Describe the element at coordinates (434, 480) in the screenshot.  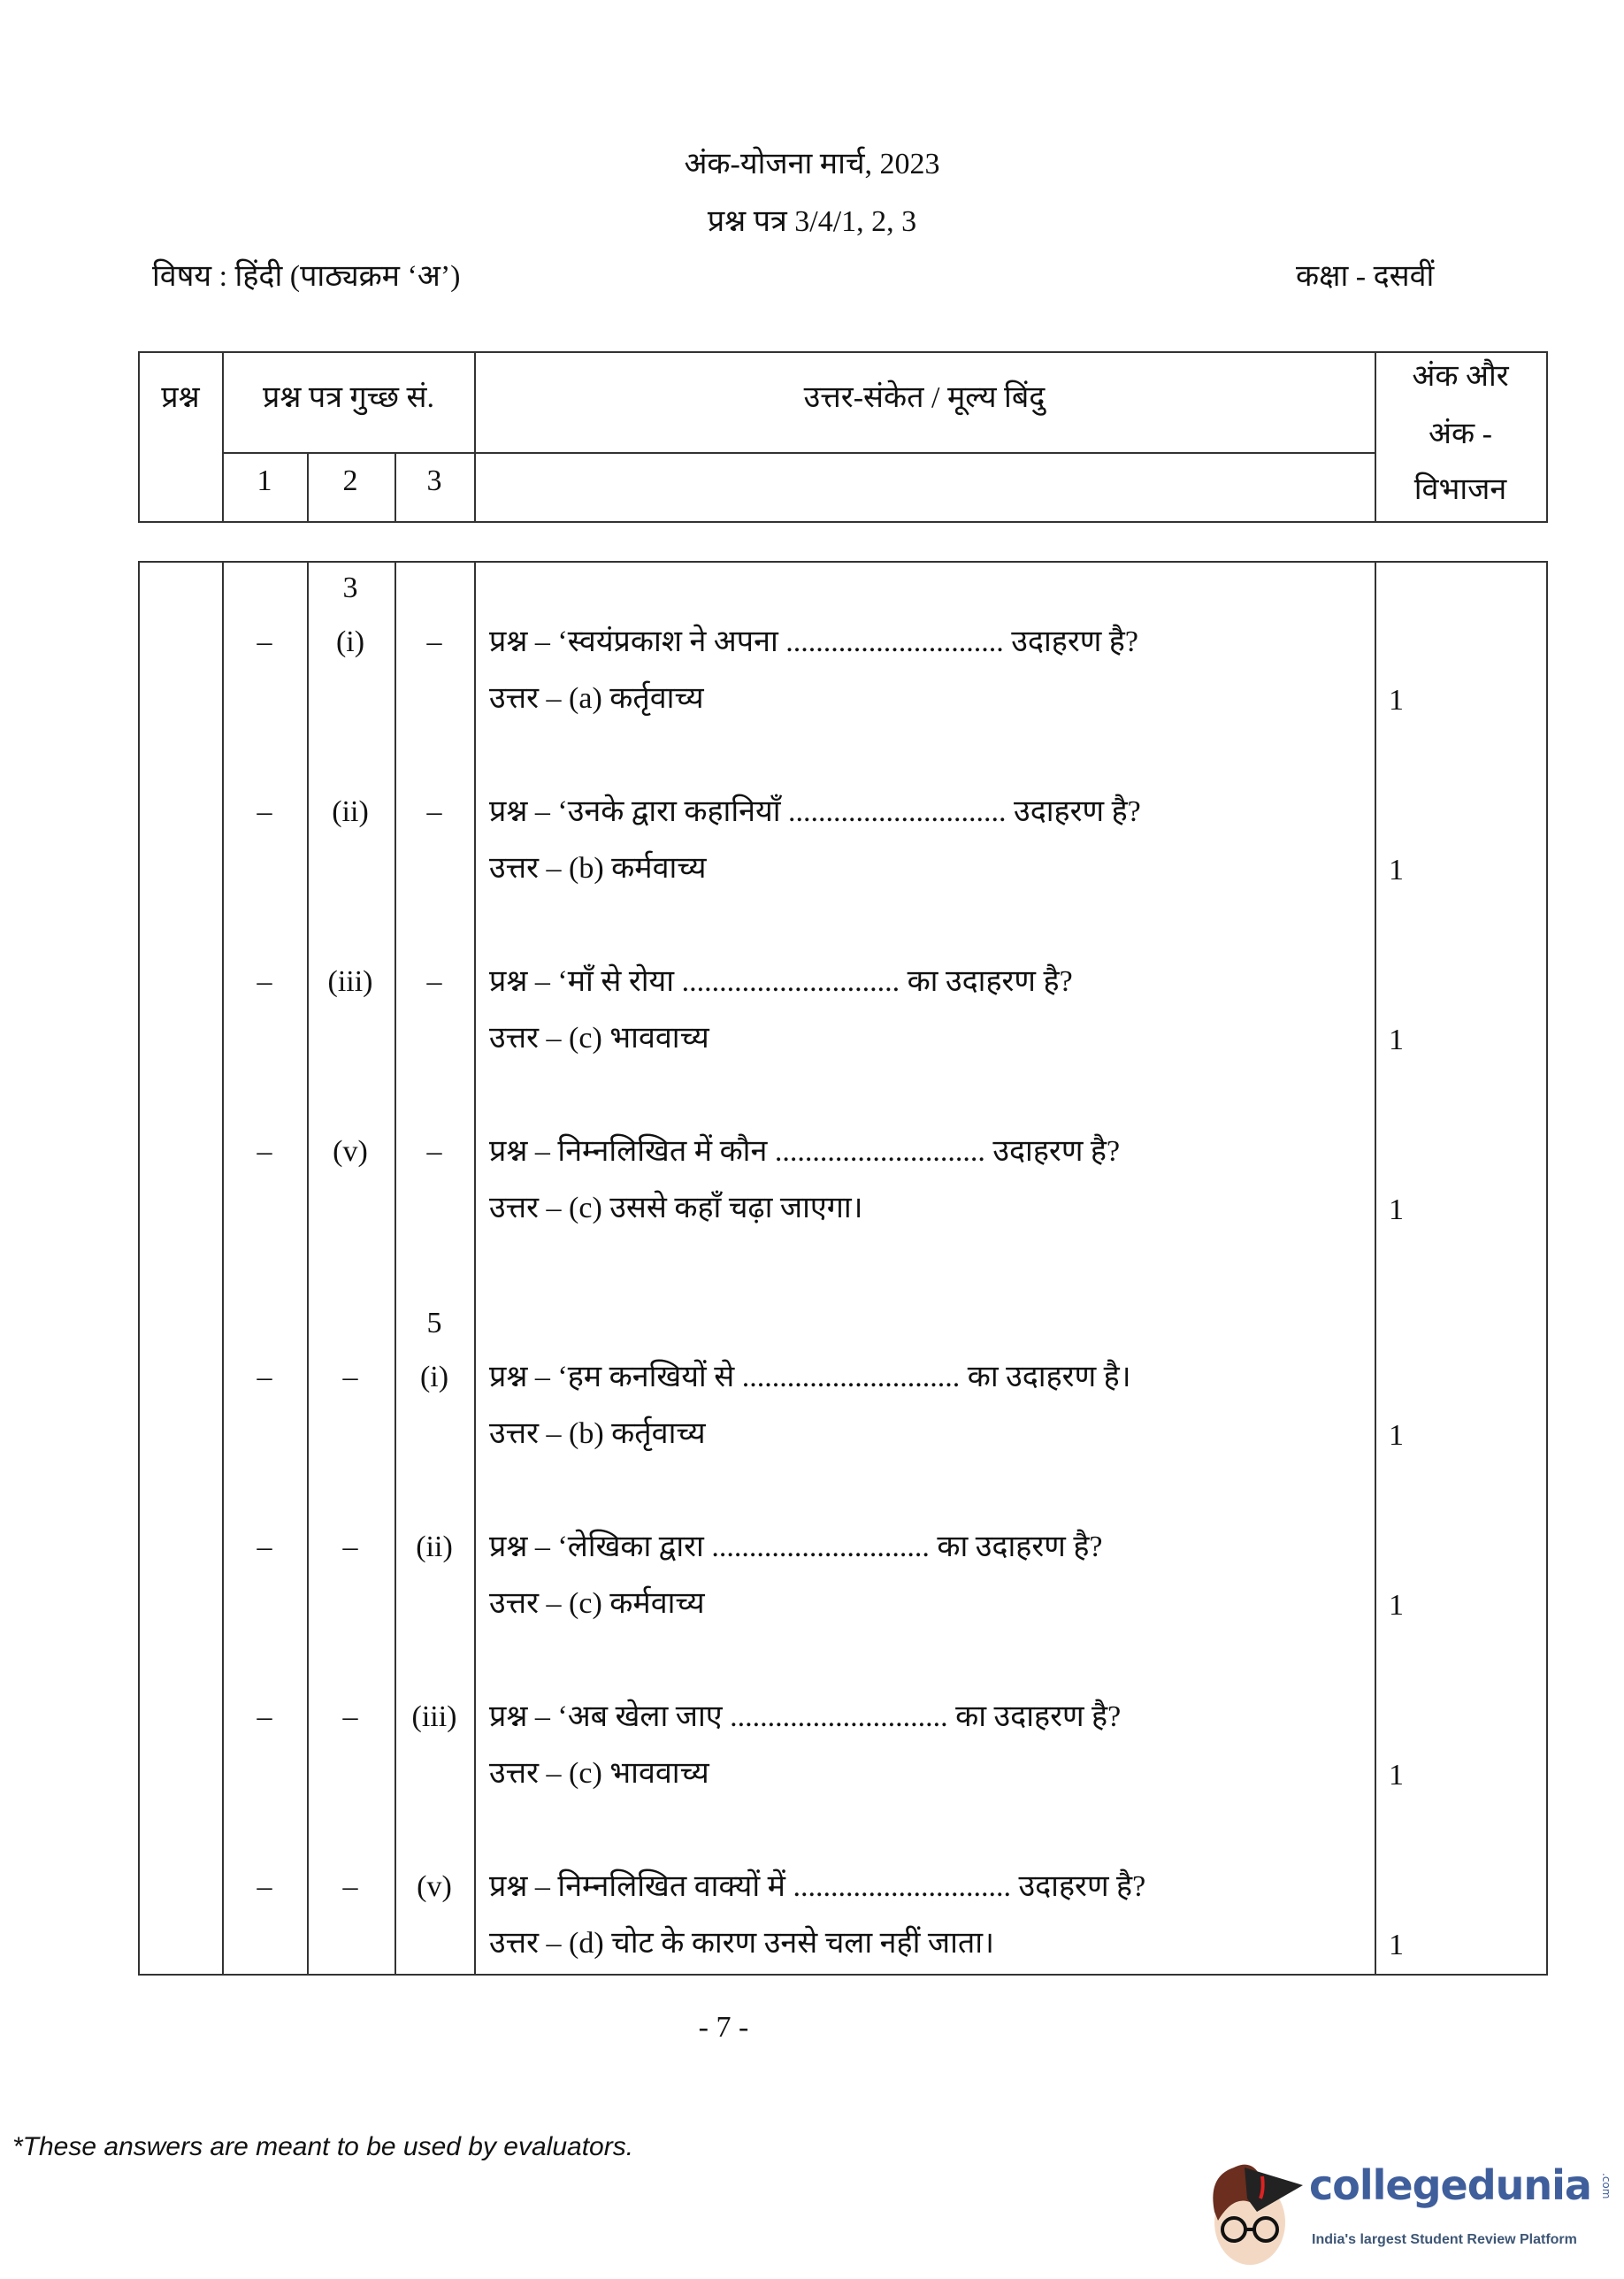
I see `header-set-3: 3` at that location.